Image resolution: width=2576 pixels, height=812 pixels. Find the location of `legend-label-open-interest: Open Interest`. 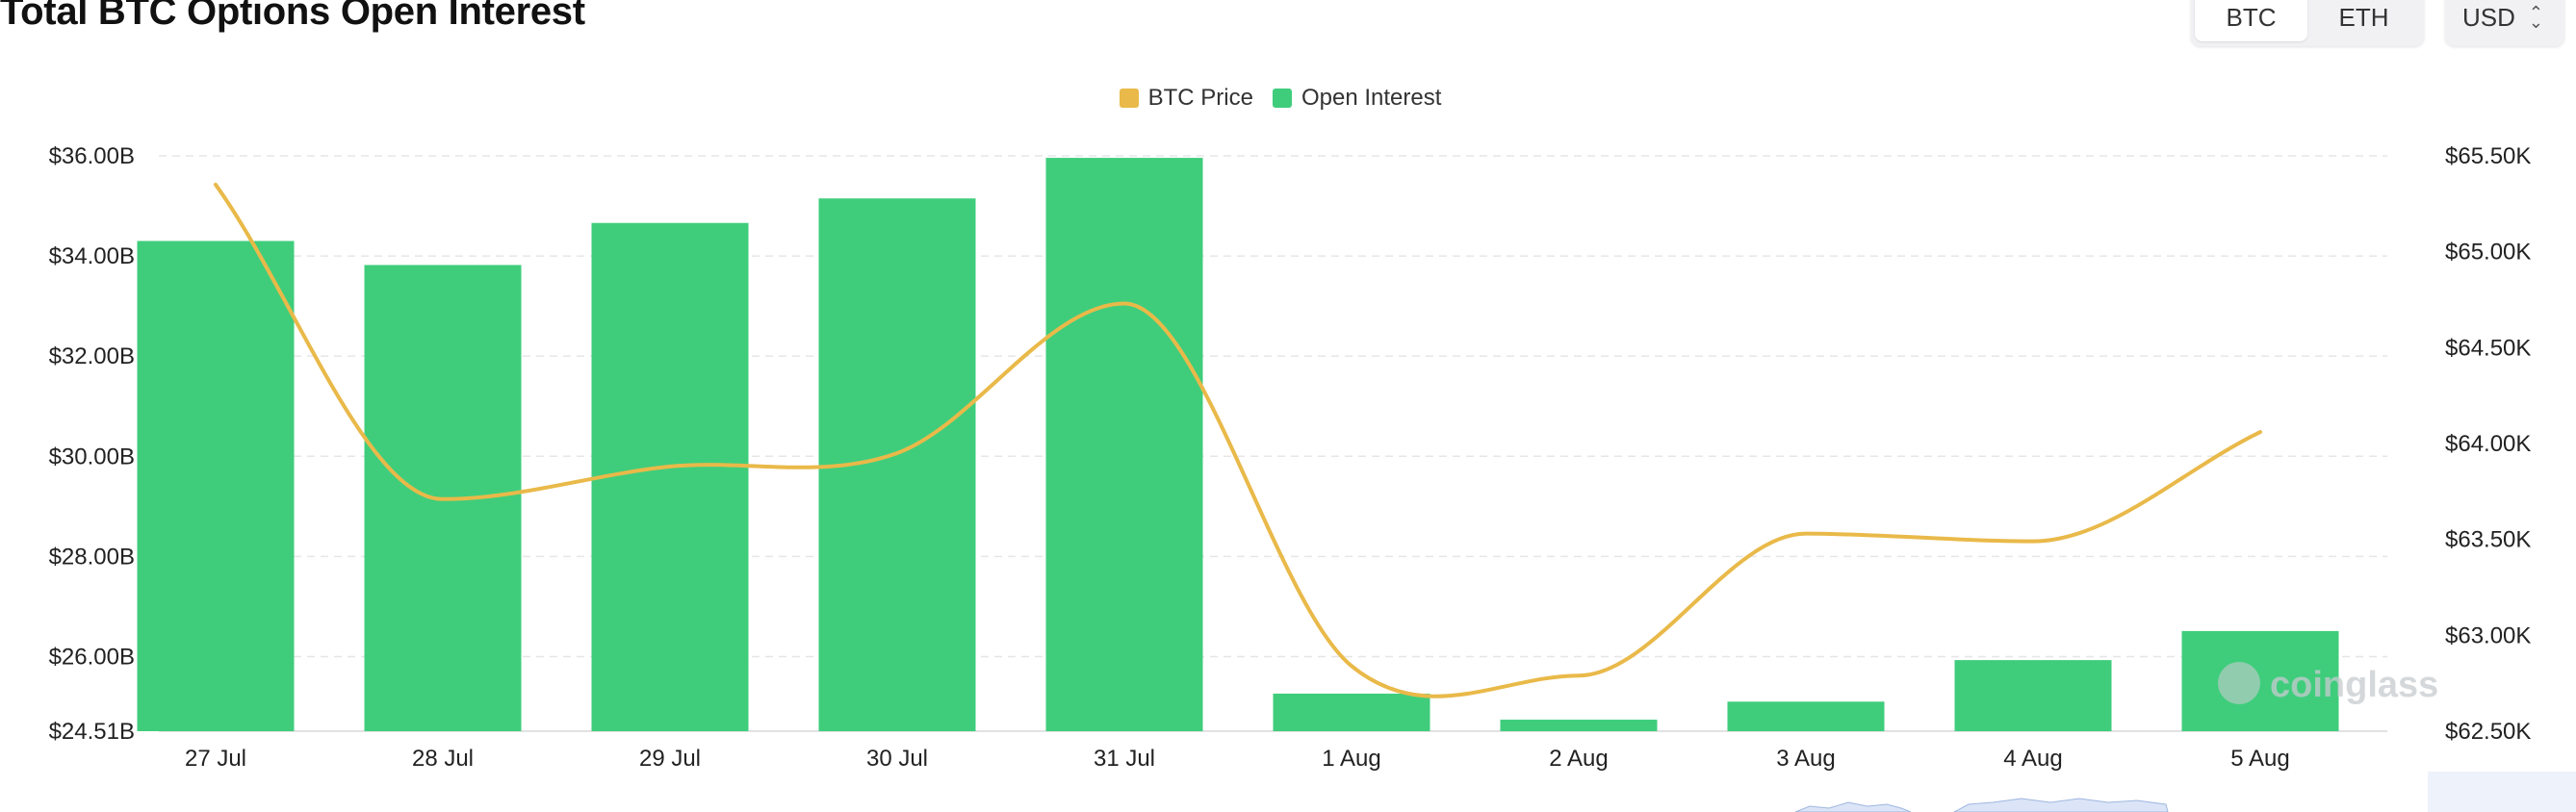

legend-label-open-interest: Open Interest is located at coordinates (1372, 98).